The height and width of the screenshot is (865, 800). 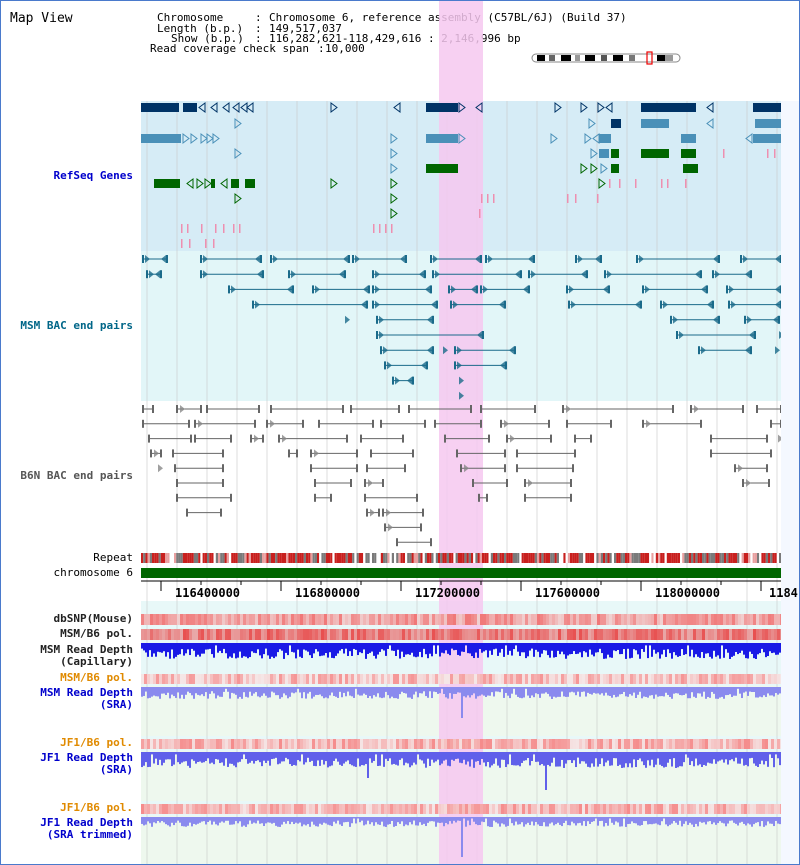 I want to click on ideogram-band, so click(x=552, y=58).